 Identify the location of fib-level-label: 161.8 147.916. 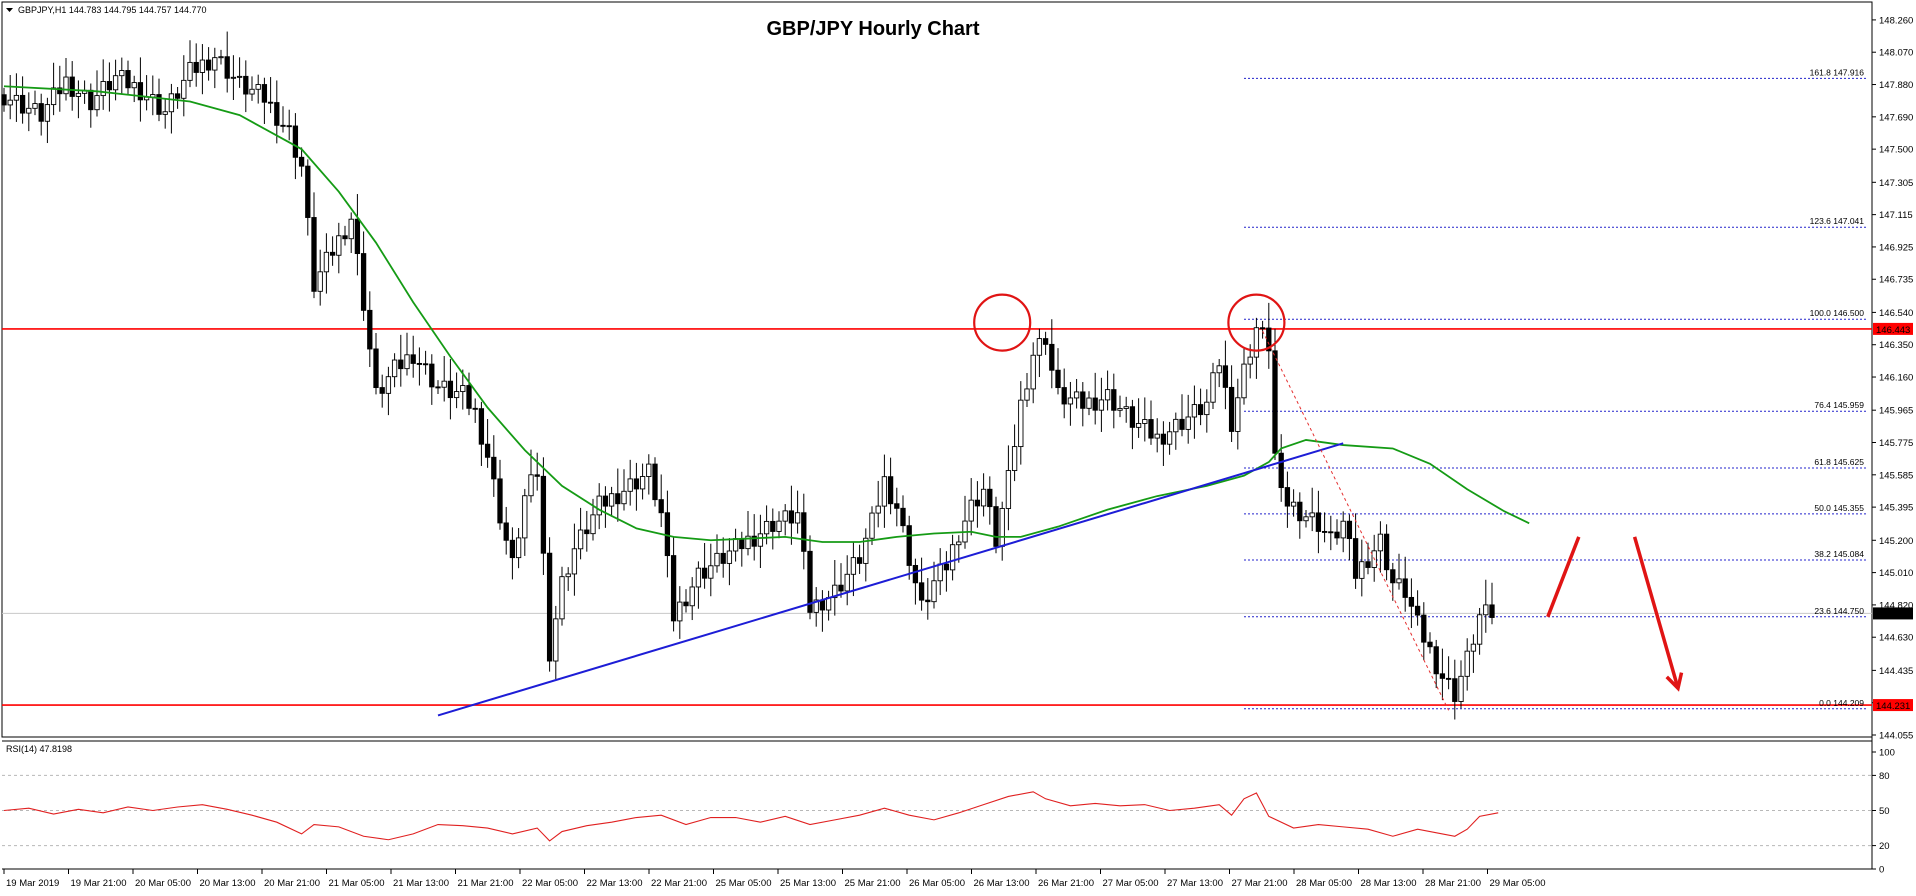
(1837, 72).